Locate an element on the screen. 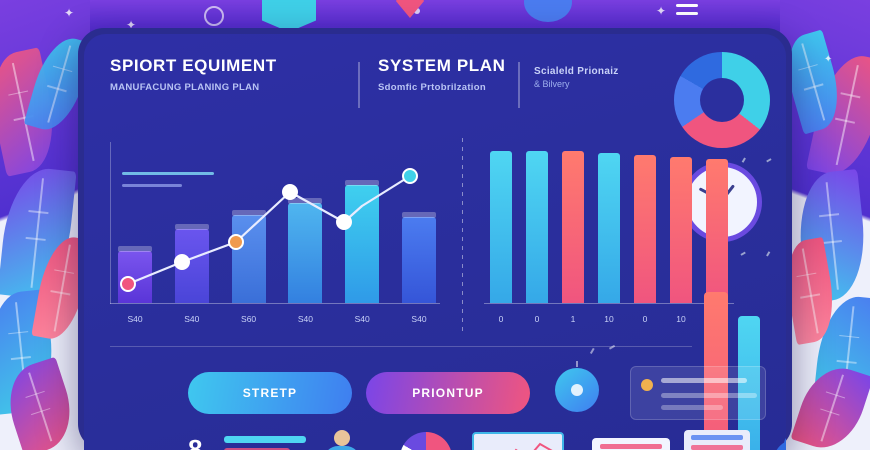 The width and height of the screenshot is (870, 450). gauge-dial is located at coordinates (577, 390).